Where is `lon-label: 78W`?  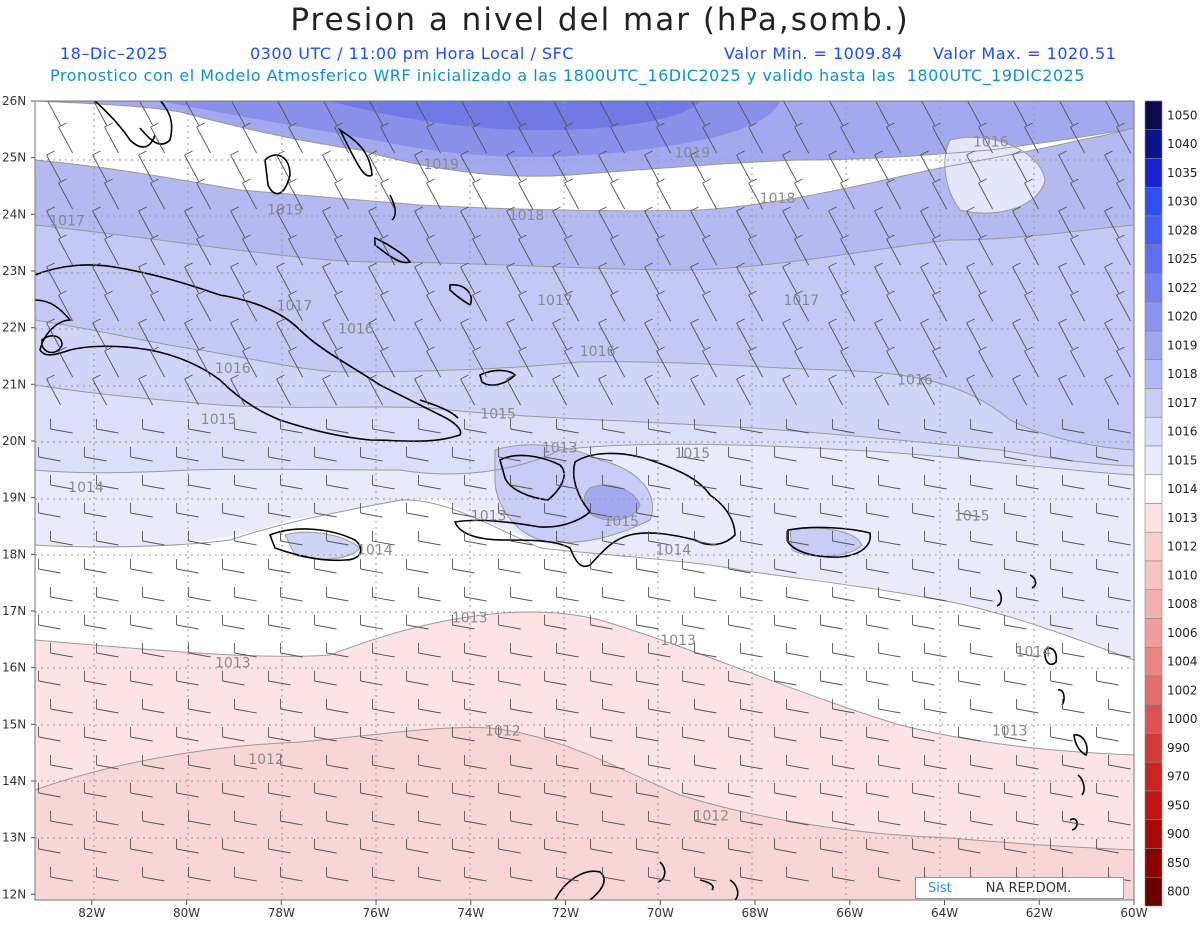 lon-label: 78W is located at coordinates (281, 913).